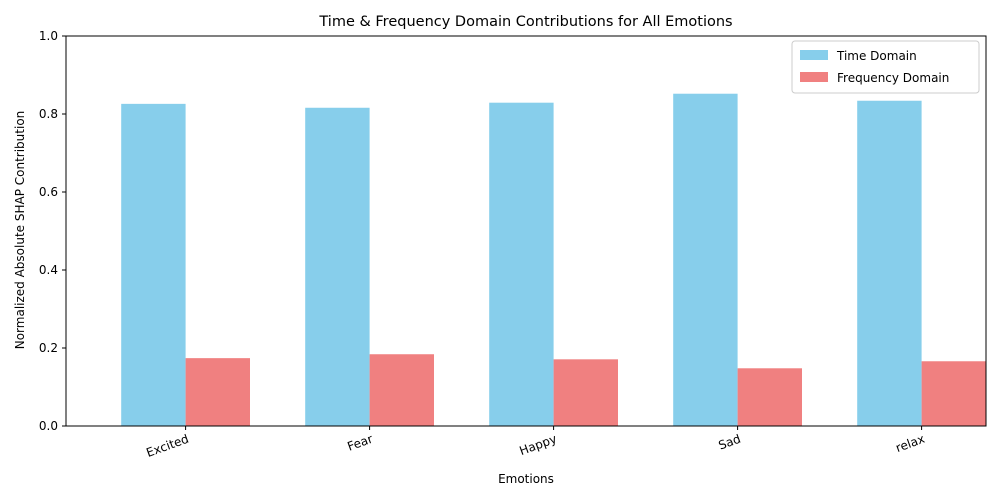 The image size is (1000, 500). What do you see at coordinates (814, 77) in the screenshot?
I see `legend-swatch-frequency-domain` at bounding box center [814, 77].